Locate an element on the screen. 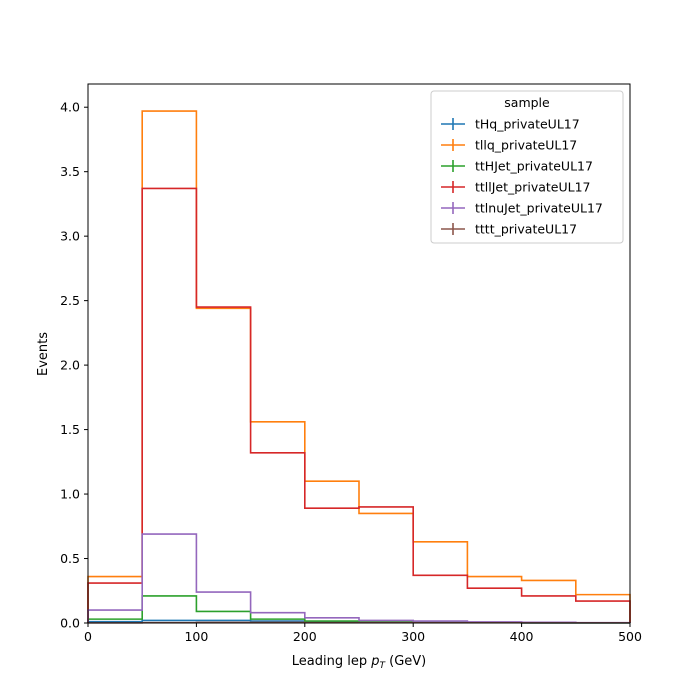 This screenshot has width=700, height=700. x-tick-label: 100 is located at coordinates (196, 636).